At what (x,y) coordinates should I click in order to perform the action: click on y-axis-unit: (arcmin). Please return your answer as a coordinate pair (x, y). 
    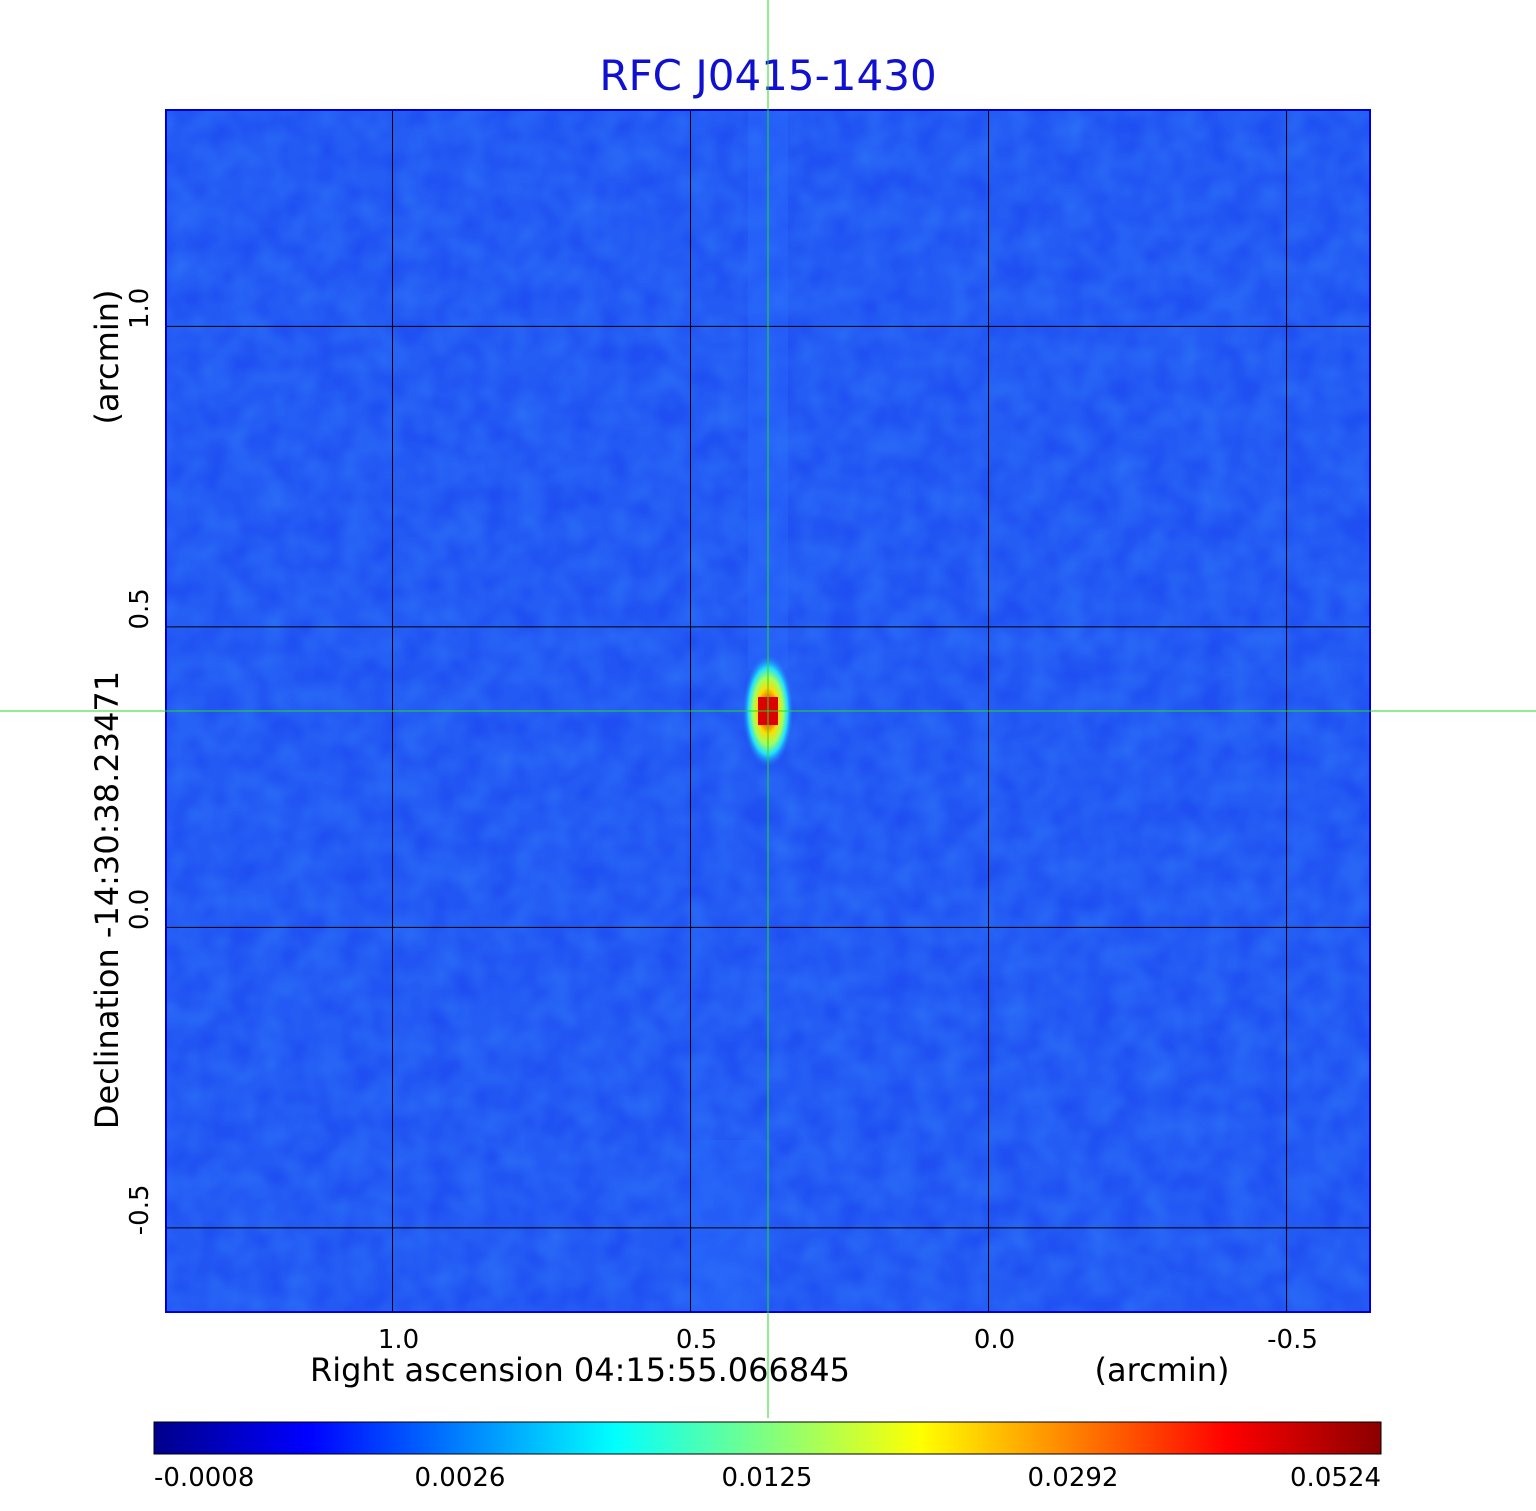
    Looking at the image, I should click on (107, 357).